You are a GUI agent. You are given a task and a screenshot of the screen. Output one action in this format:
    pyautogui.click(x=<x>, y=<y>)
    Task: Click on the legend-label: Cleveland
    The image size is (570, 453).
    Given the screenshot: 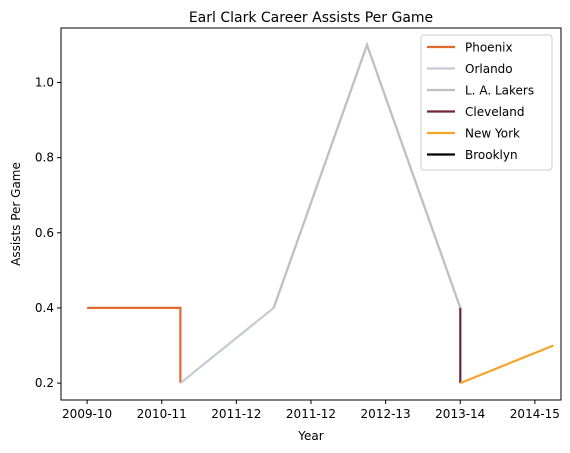 What is the action you would take?
    pyautogui.click(x=495, y=112)
    